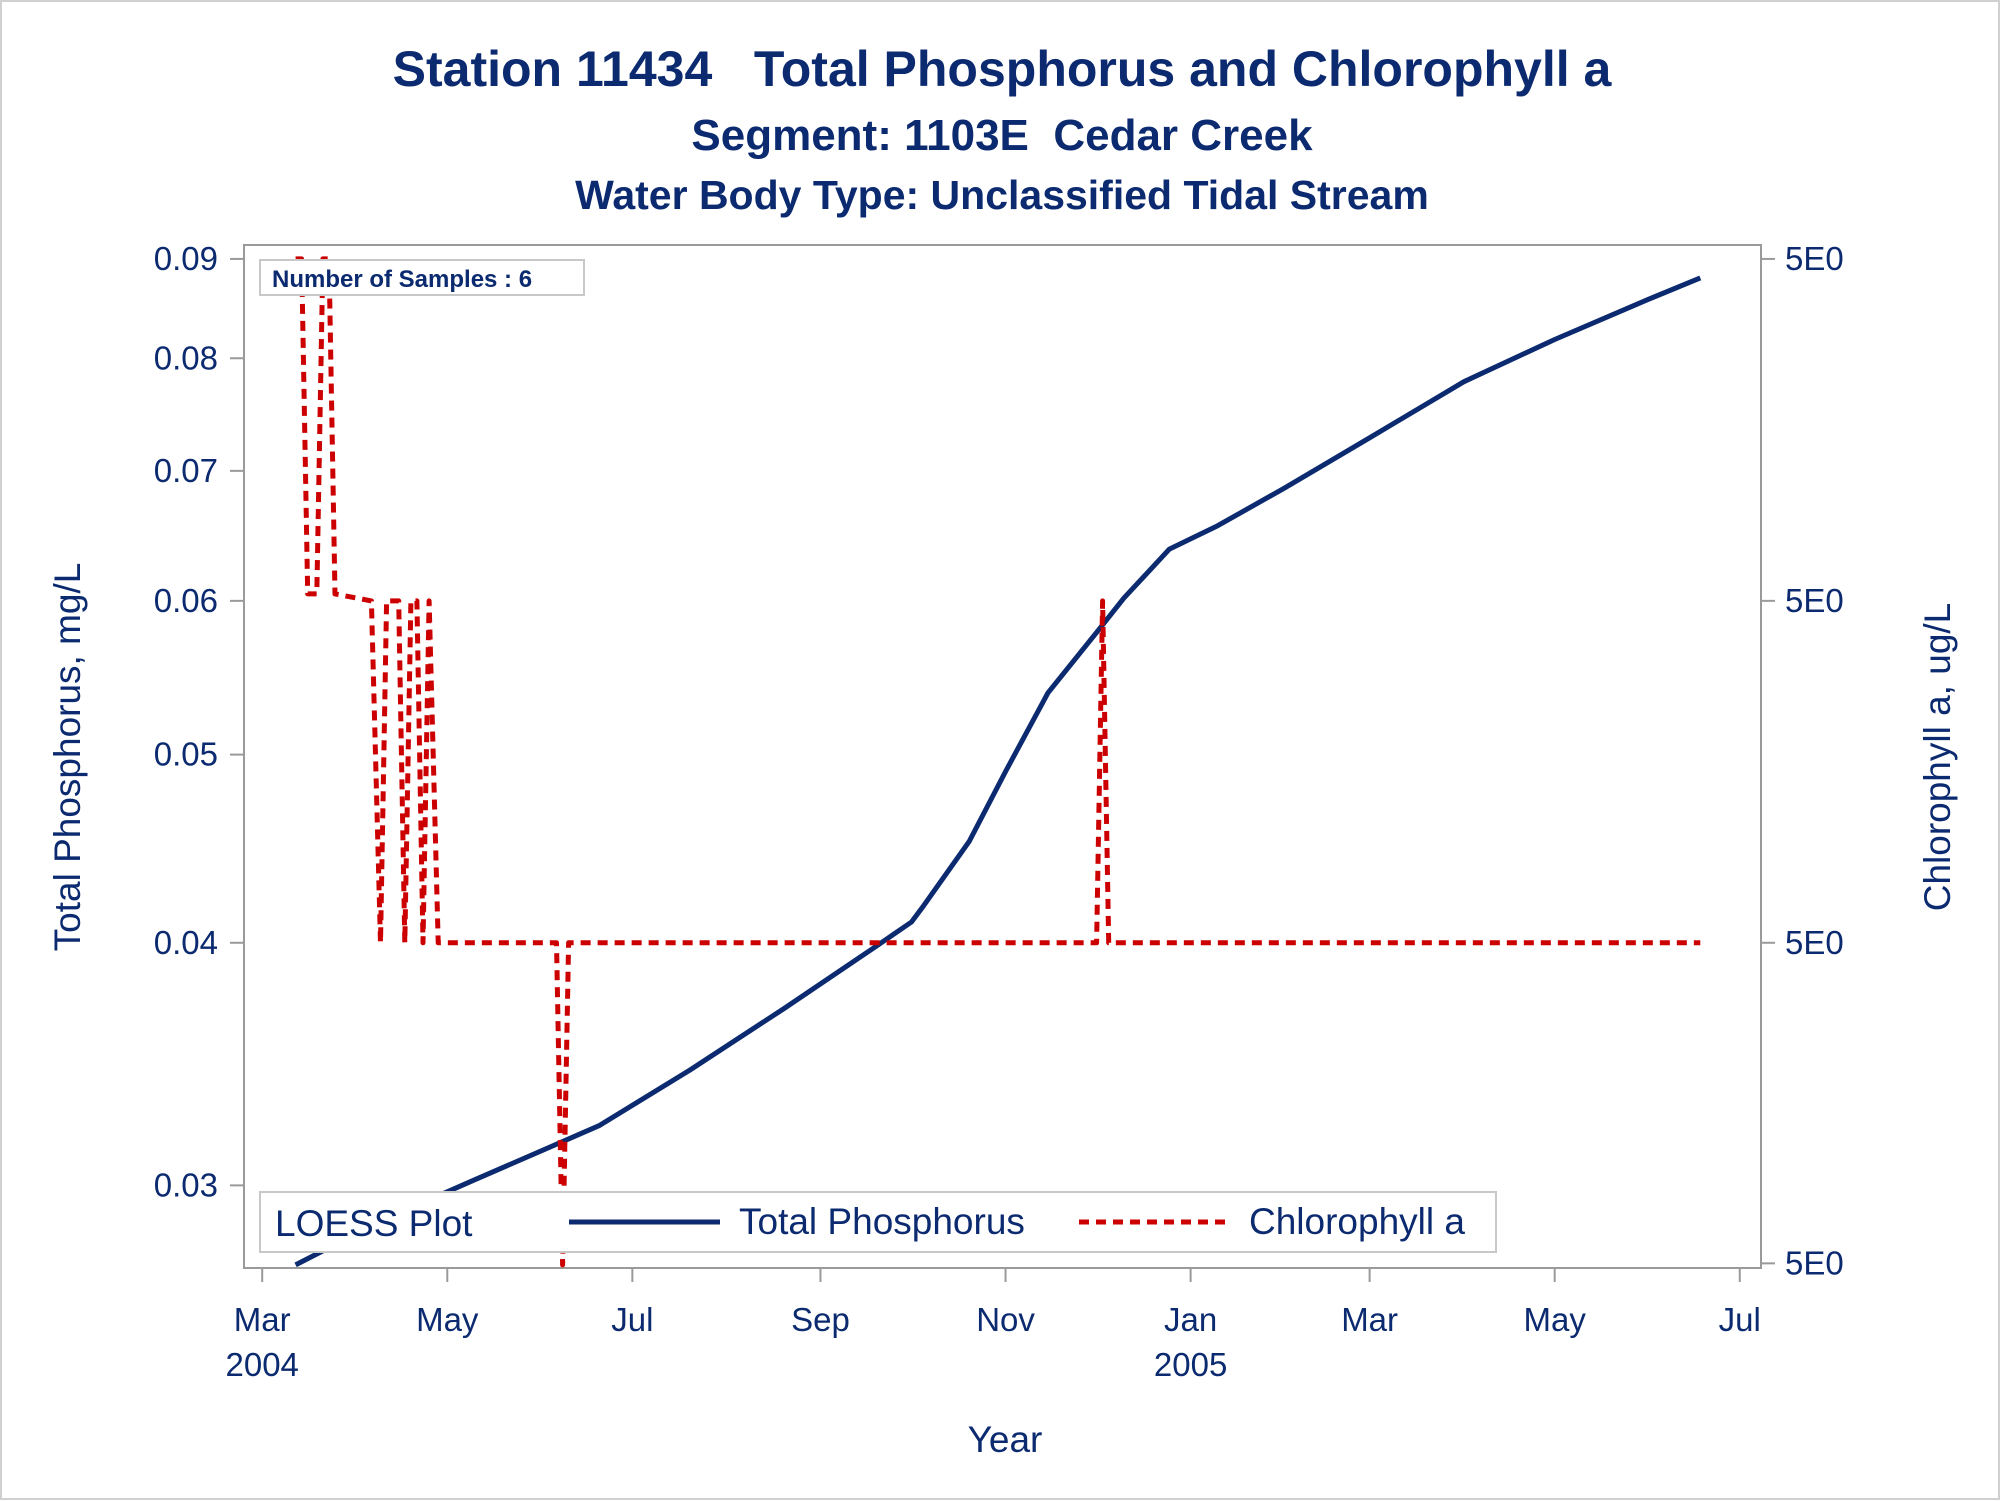 The width and height of the screenshot is (2000, 1502). What do you see at coordinates (374, 1223) in the screenshot?
I see `legend-title: LOESS Plot` at bounding box center [374, 1223].